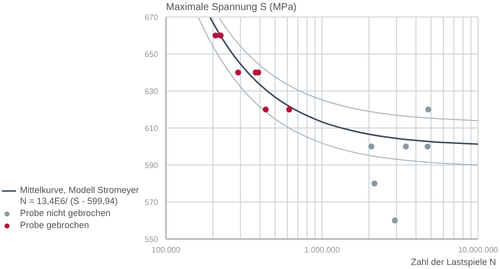  I want to click on x-axis-title: Zahl der Lastspiele N, so click(453, 262).